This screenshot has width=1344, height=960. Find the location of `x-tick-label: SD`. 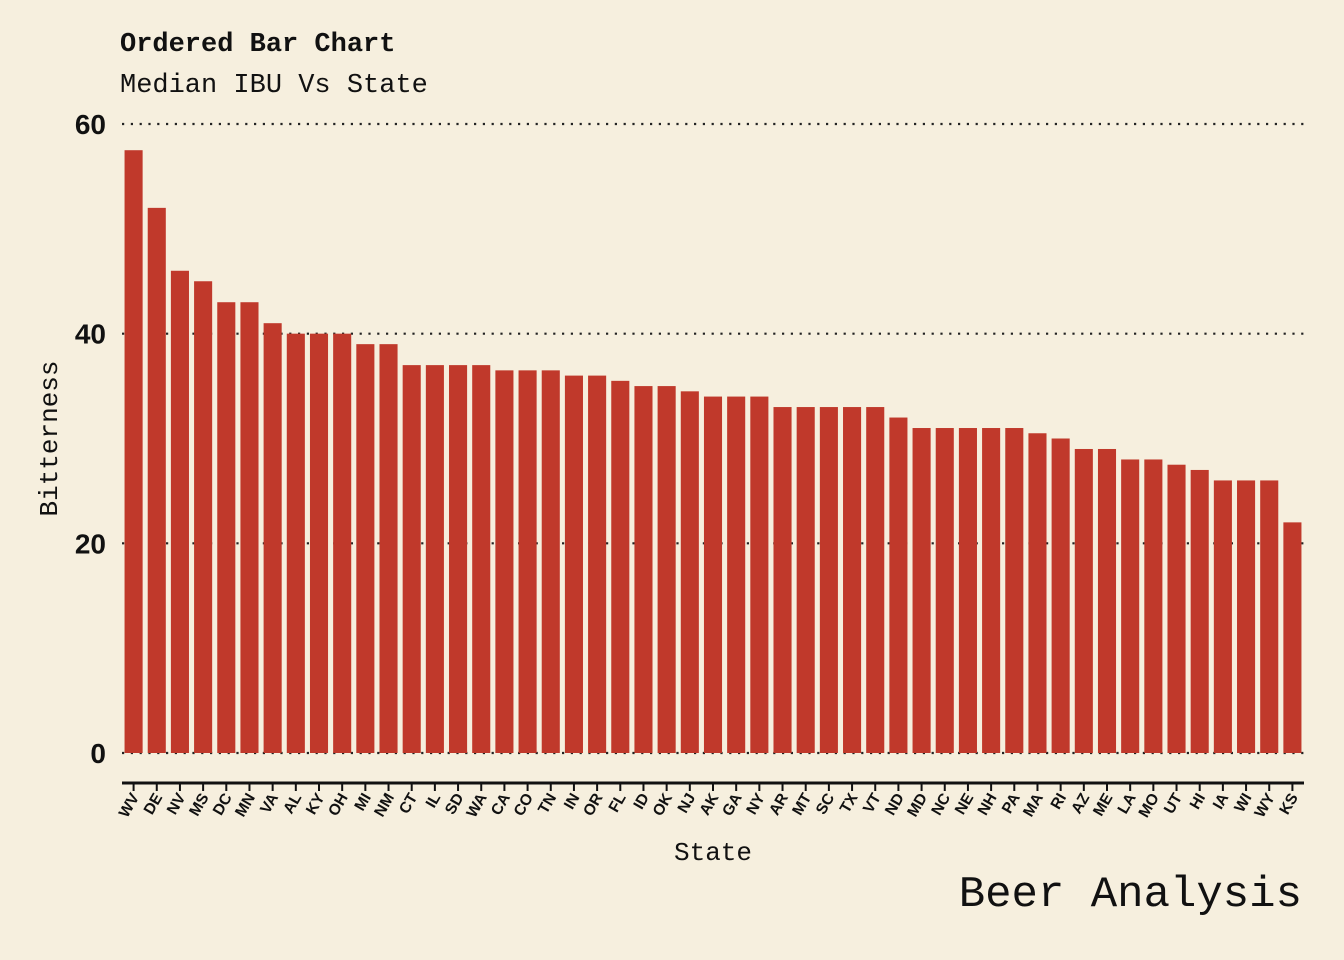

x-tick-label: SD is located at coordinates (454, 804).